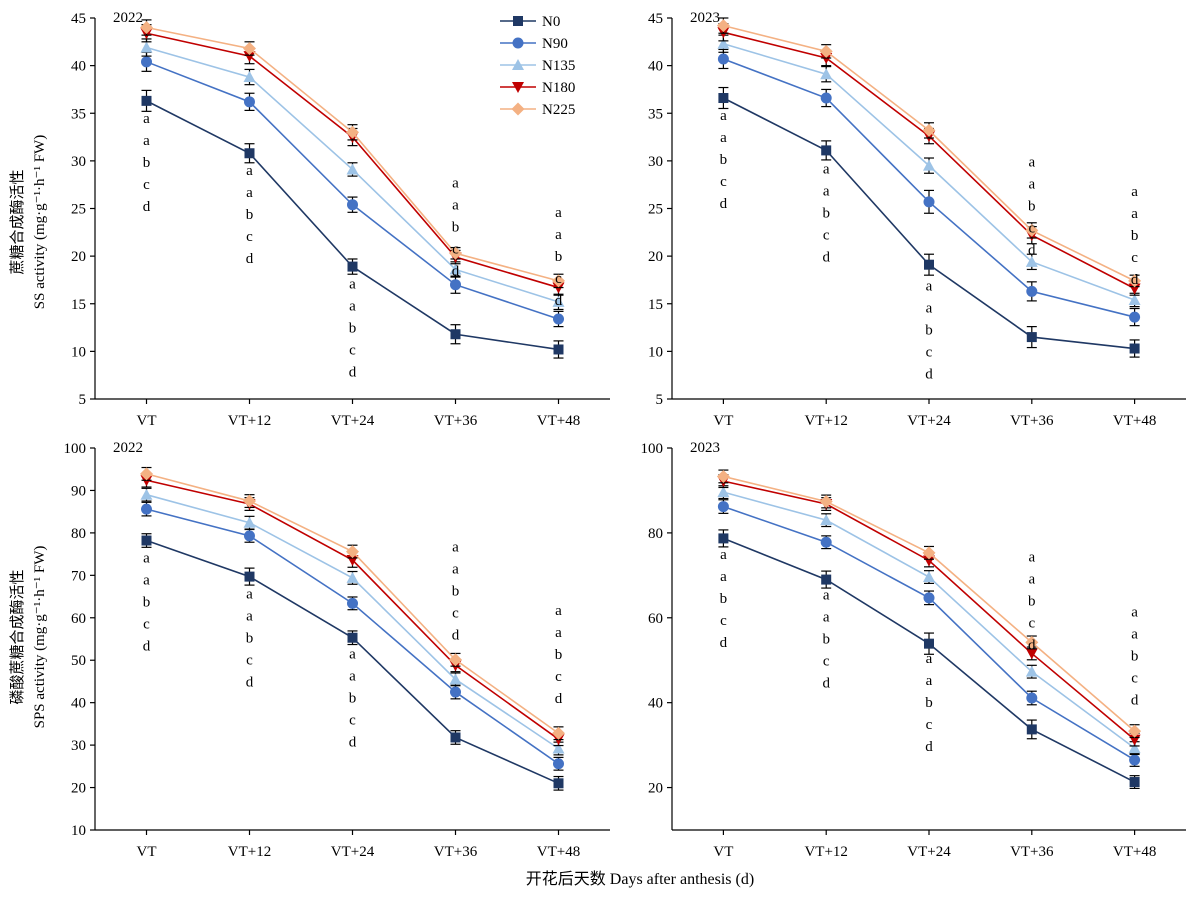  I want to click on legend-label: N90, so click(555, 44).